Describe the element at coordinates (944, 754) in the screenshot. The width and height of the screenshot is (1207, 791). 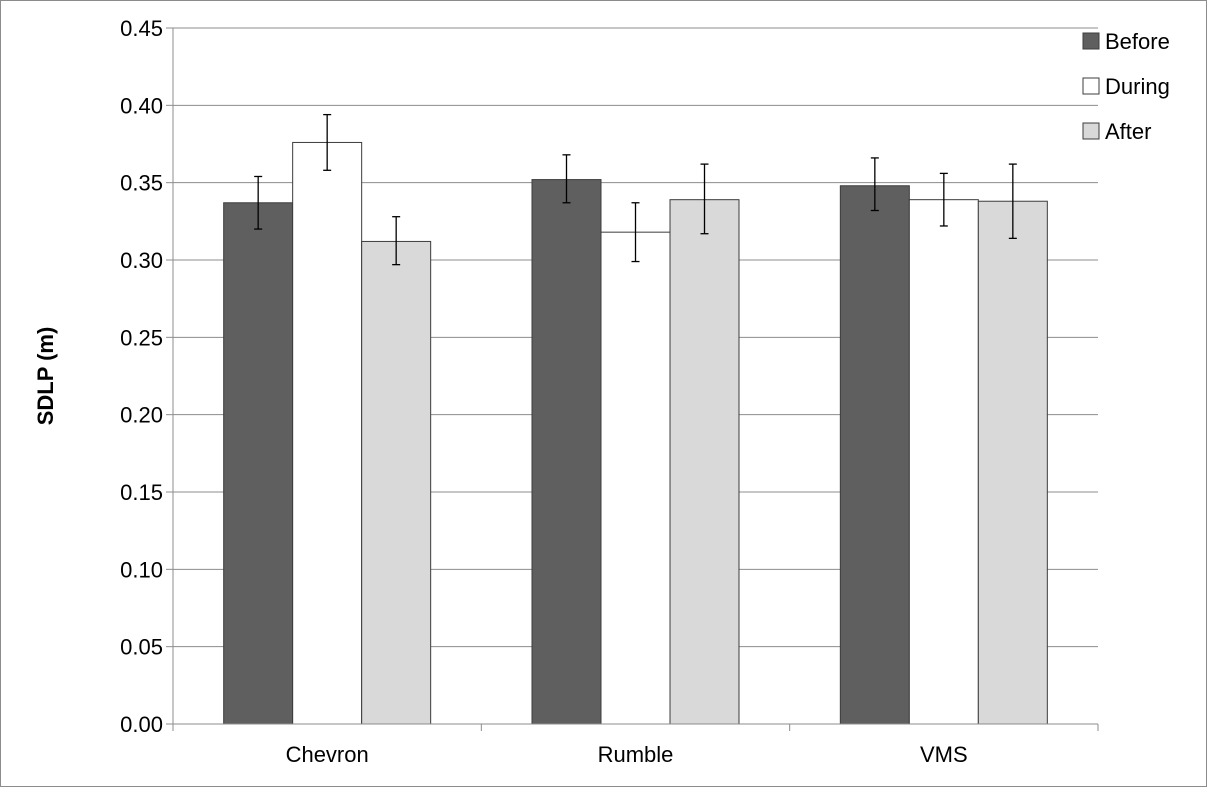
I see `x-tick-label: VMS` at that location.